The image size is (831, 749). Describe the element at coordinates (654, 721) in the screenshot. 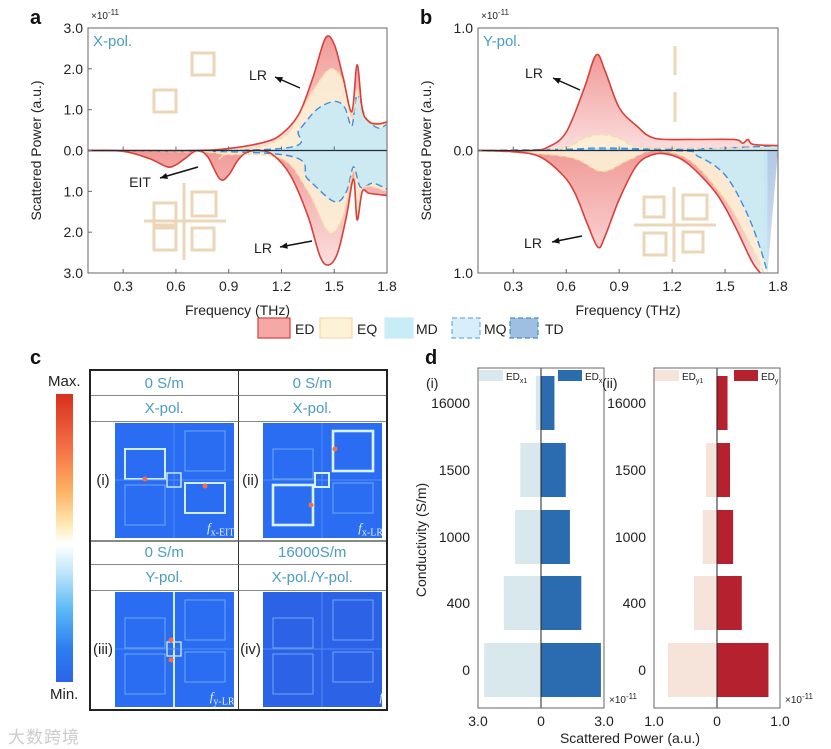

I see `x-tick-label: 1.0` at that location.